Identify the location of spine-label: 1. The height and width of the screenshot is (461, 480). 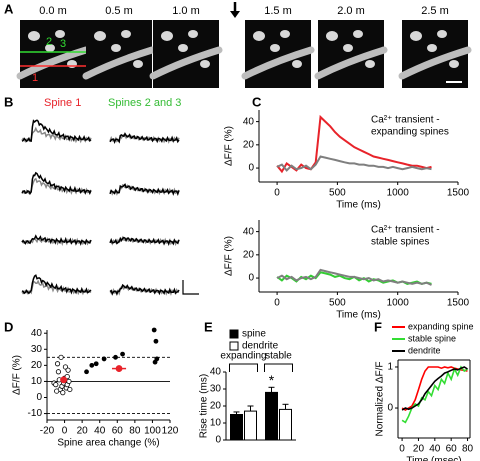
(35, 78).